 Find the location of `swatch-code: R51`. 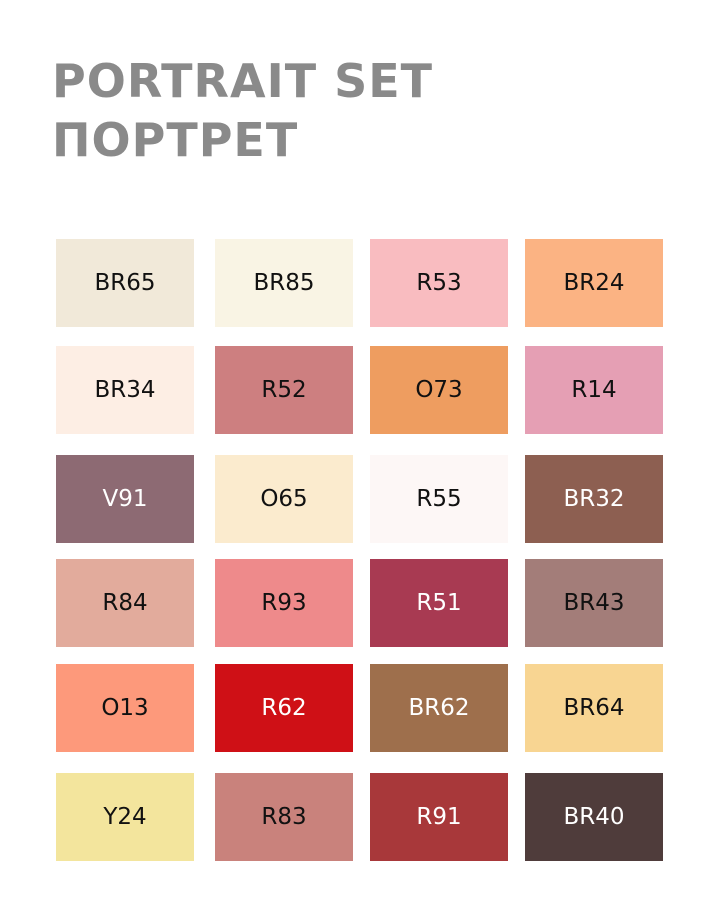

swatch-code: R51 is located at coordinates (439, 603).